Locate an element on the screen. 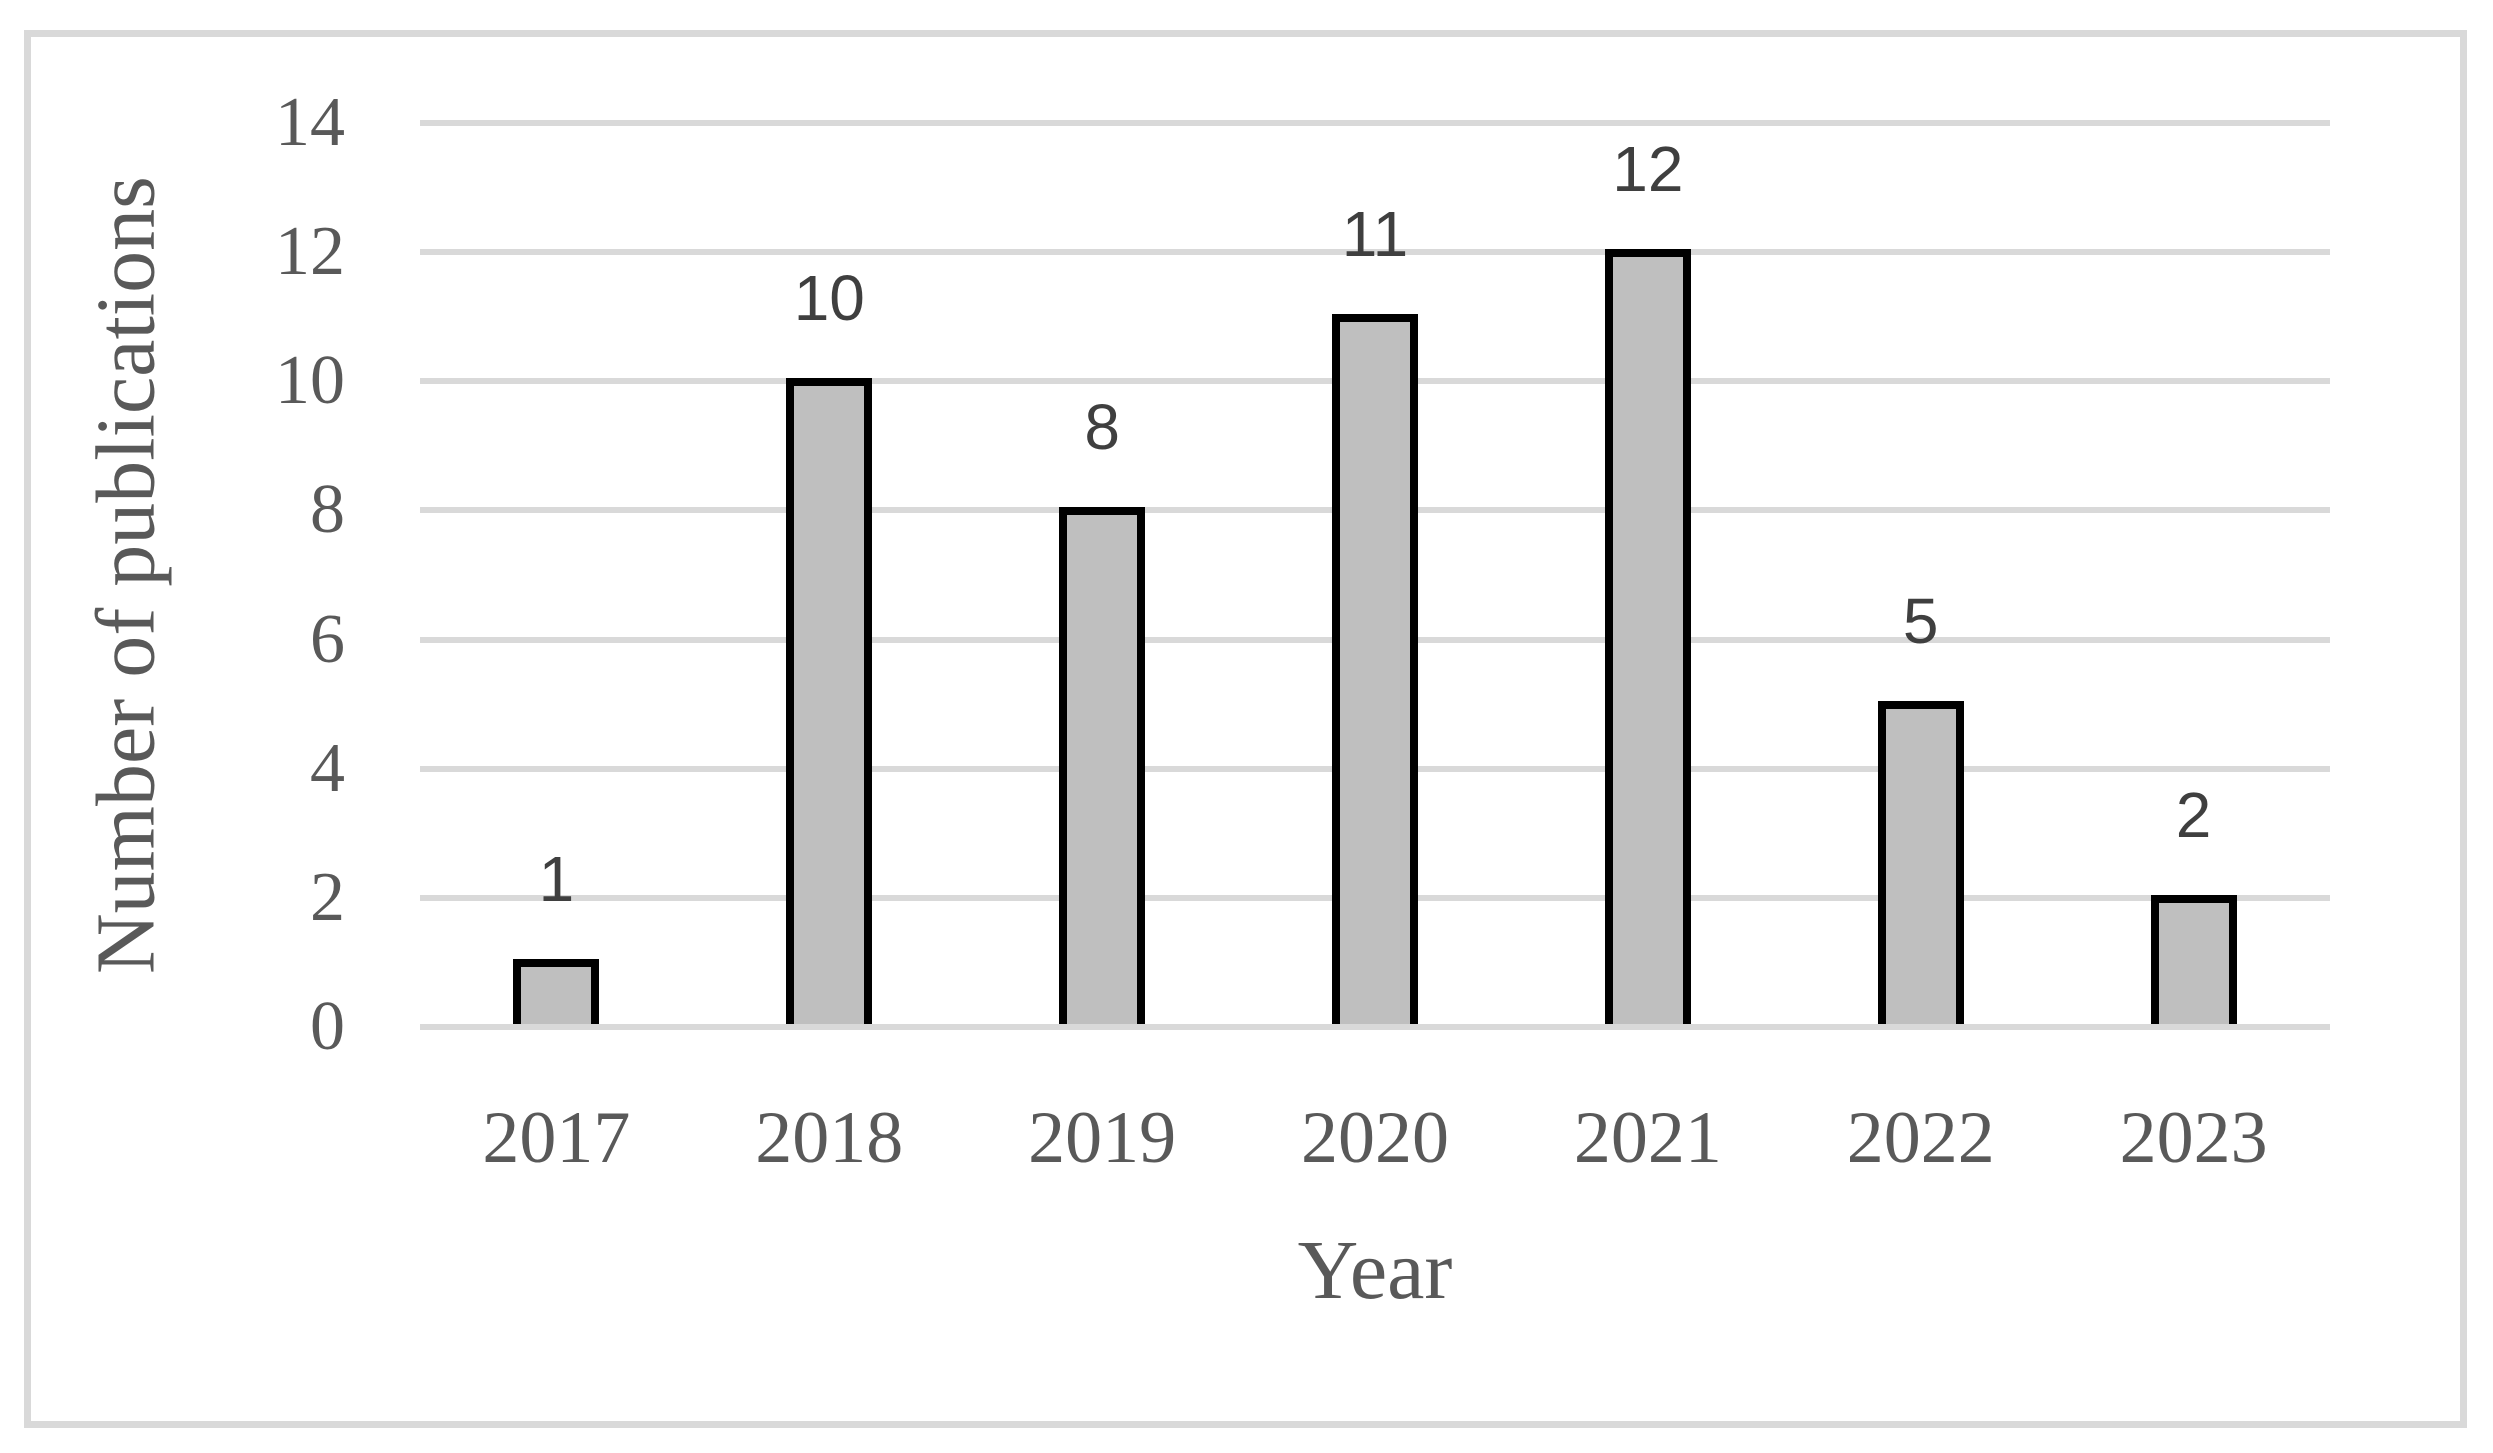  x-tick-label-2021: 2021 is located at coordinates (1647, 1138).